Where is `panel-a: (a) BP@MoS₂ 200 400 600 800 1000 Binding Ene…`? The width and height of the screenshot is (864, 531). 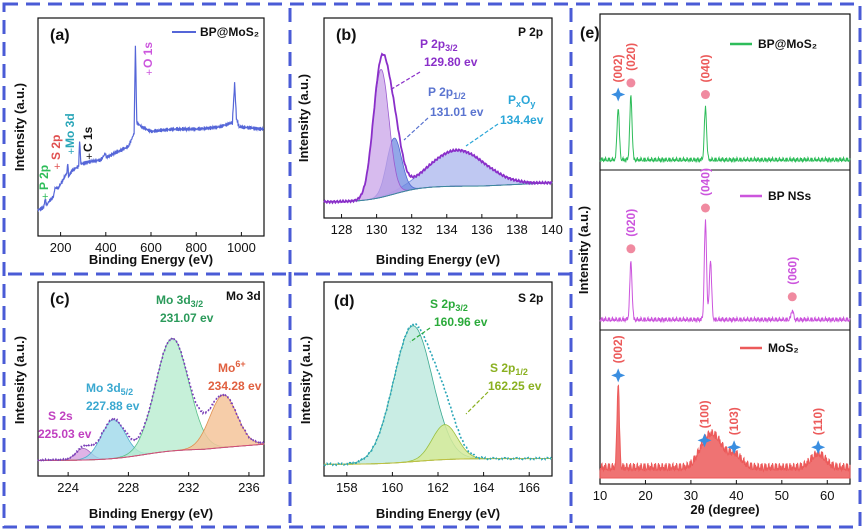 panel-a: (a) BP@MoS₂ 200 400 600 800 1000 Binding Ene… is located at coordinates (138, 142).